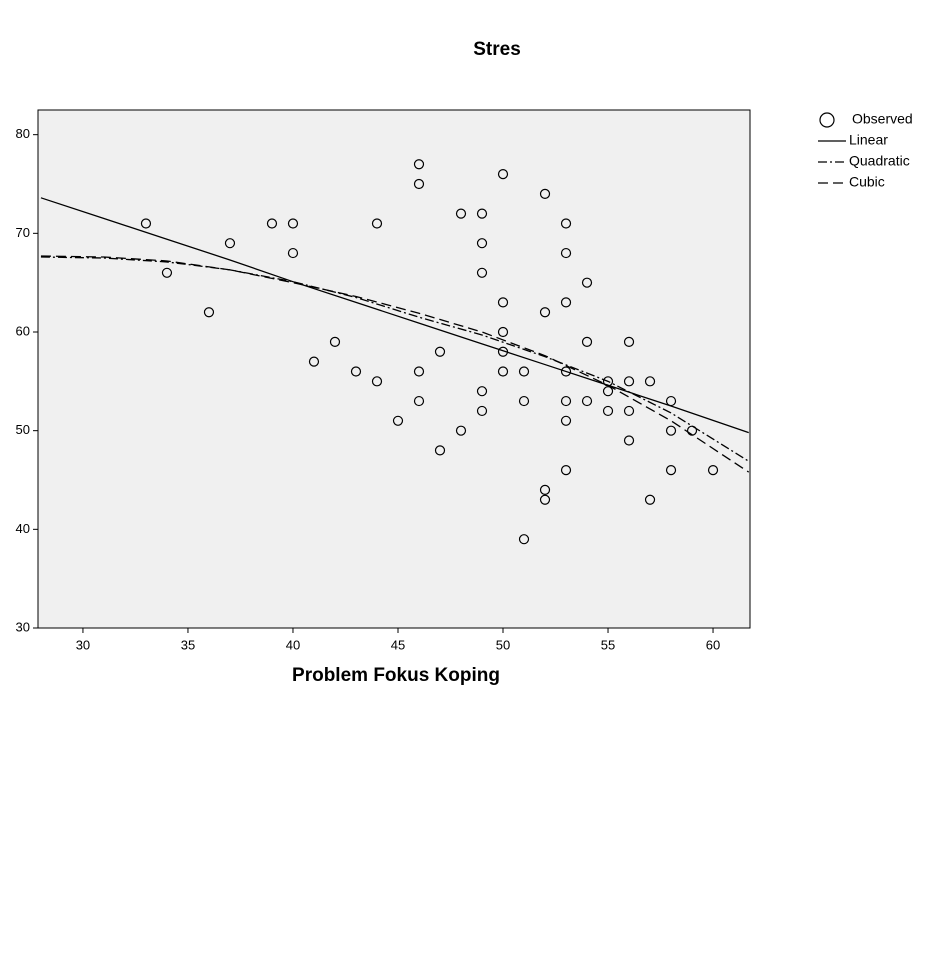 The image size is (948, 957). What do you see at coordinates (867, 182) in the screenshot?
I see `legend-label: Cubic` at bounding box center [867, 182].